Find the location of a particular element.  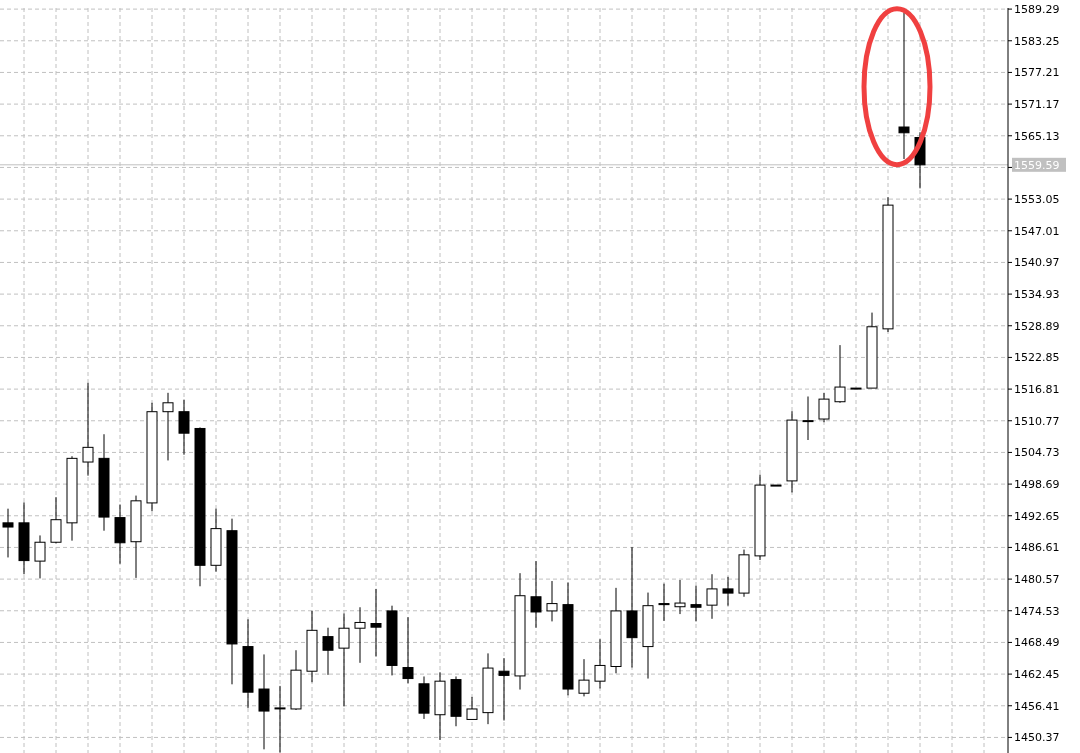

y-tick-label: 1577.21 is located at coordinates (1037, 73).